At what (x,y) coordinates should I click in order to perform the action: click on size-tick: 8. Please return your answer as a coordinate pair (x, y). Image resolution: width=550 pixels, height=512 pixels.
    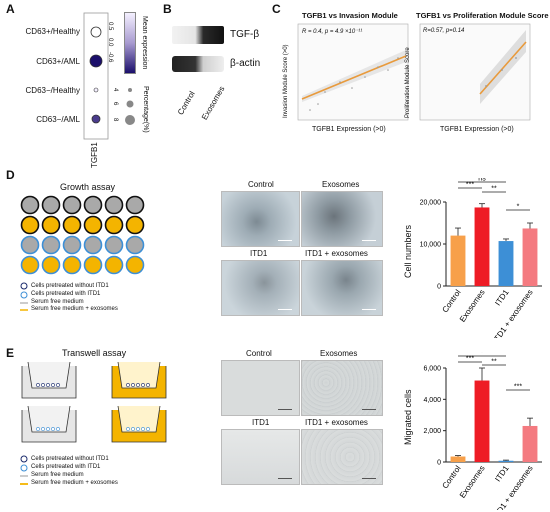
    Looking at the image, I should click on (115, 119).